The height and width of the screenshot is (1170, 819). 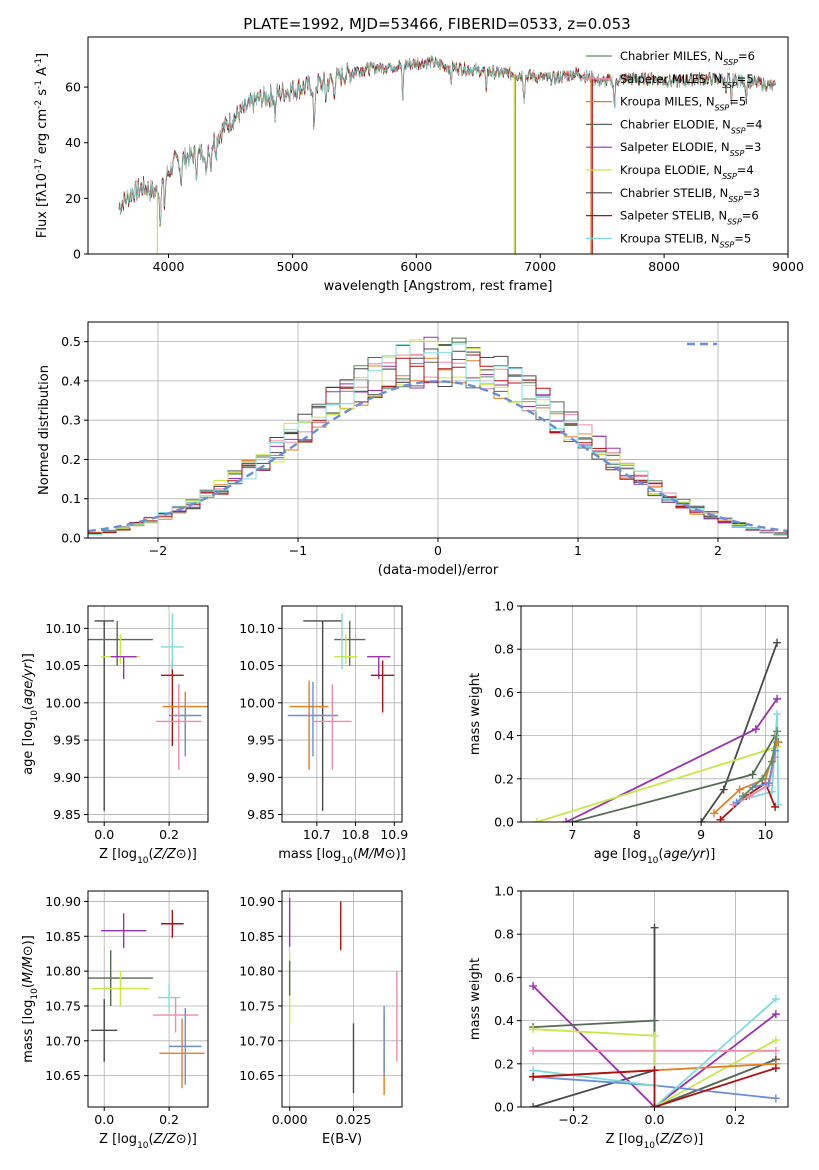 What do you see at coordinates (30, 999) in the screenshot?
I see `y-axis-label: mass [log10(M/M⊙)]` at bounding box center [30, 999].